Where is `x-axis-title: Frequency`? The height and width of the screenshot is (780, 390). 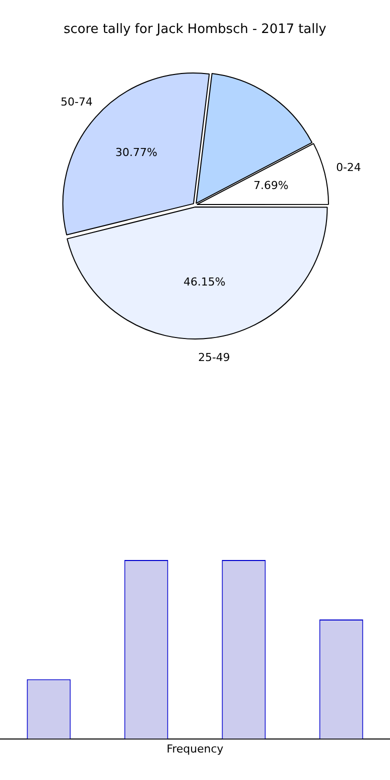 x-axis-title: Frequency is located at coordinates (195, 749).